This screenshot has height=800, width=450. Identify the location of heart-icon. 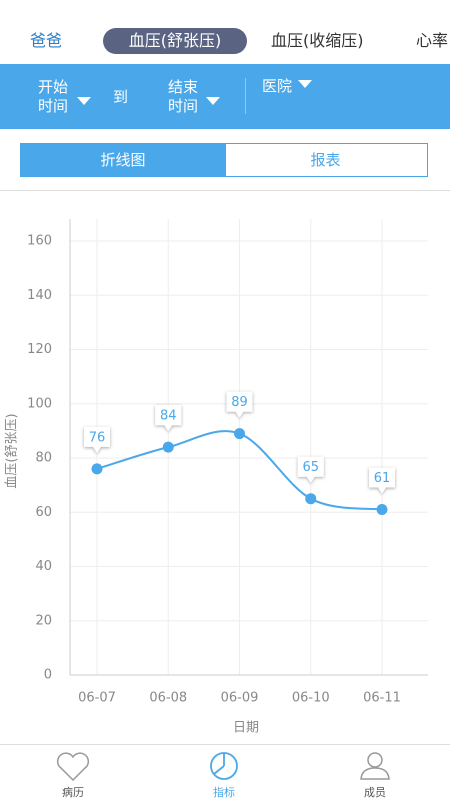
(73, 767).